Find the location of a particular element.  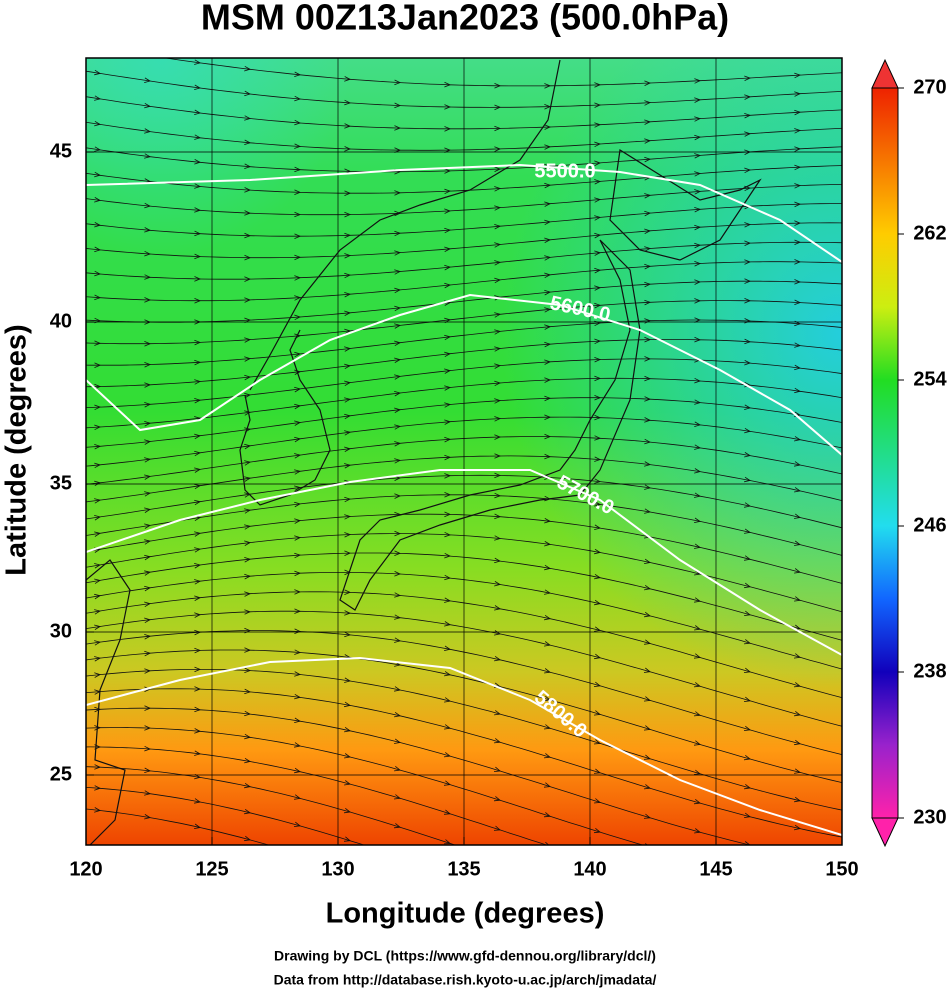

x-tick-label: 135 is located at coordinates (463, 869).